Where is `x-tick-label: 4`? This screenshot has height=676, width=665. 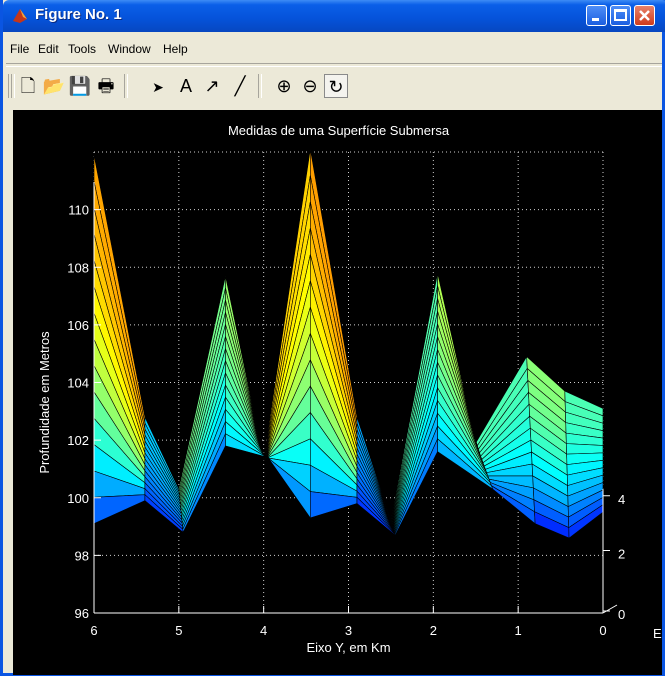 x-tick-label: 4 is located at coordinates (263, 630).